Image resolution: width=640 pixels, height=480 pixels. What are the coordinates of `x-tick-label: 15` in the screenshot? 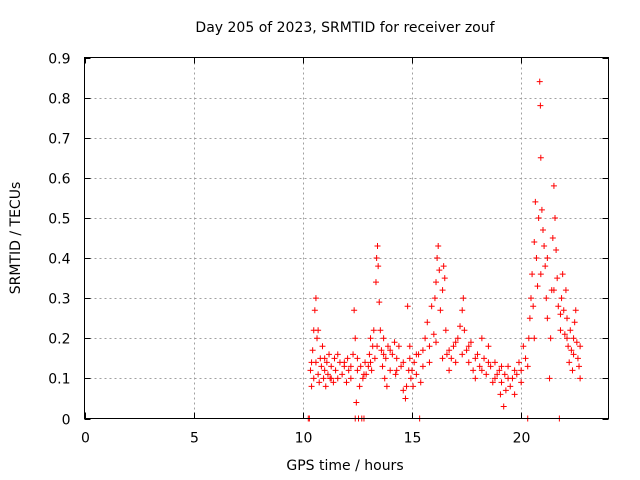 It's located at (413, 439).